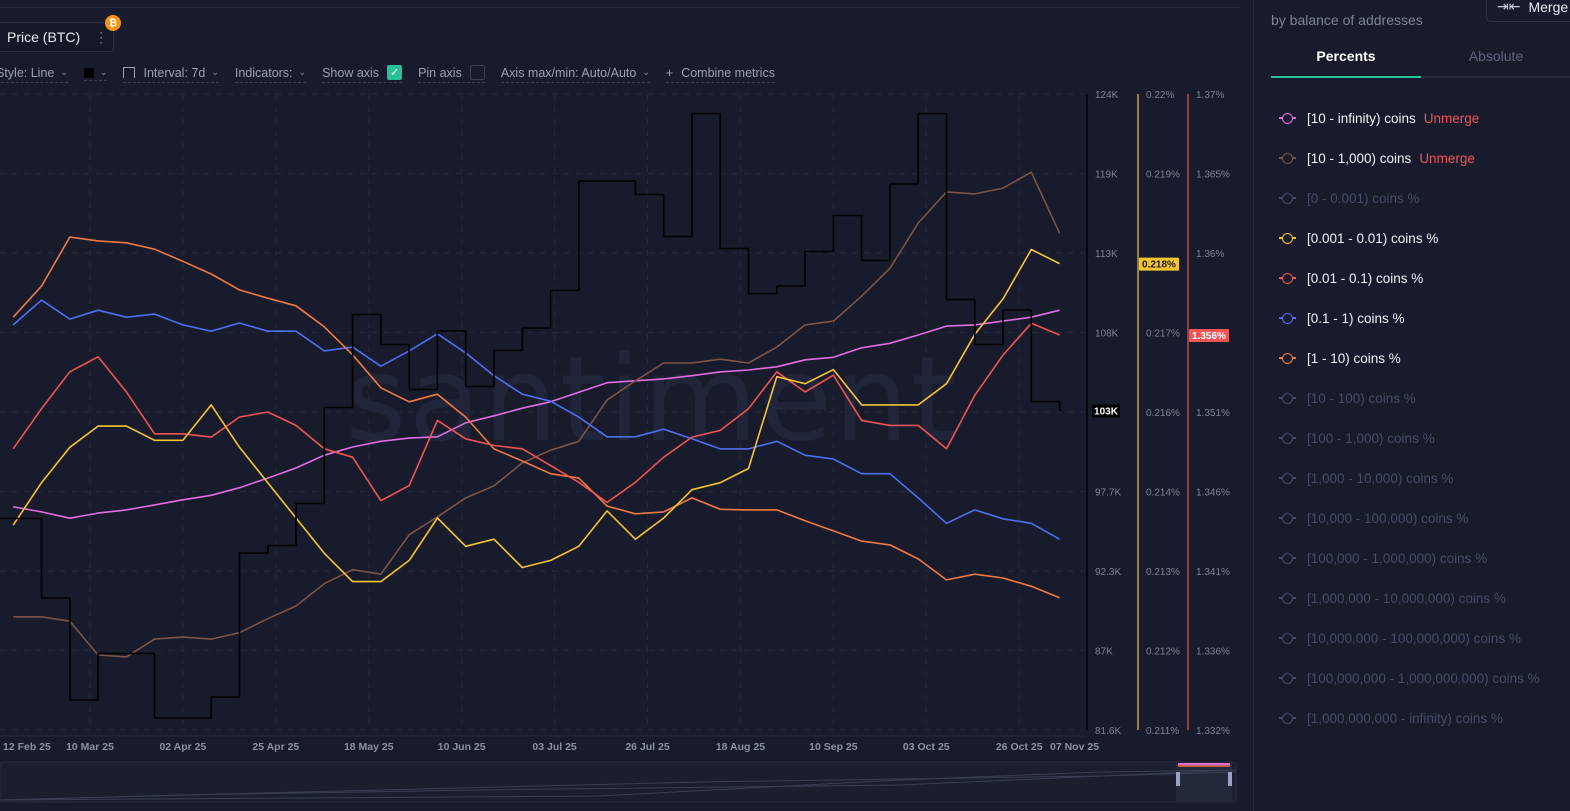  Describe the element at coordinates (1361, 118) in the screenshot. I see `legend-item-label: [10 - infinity) coins` at that location.